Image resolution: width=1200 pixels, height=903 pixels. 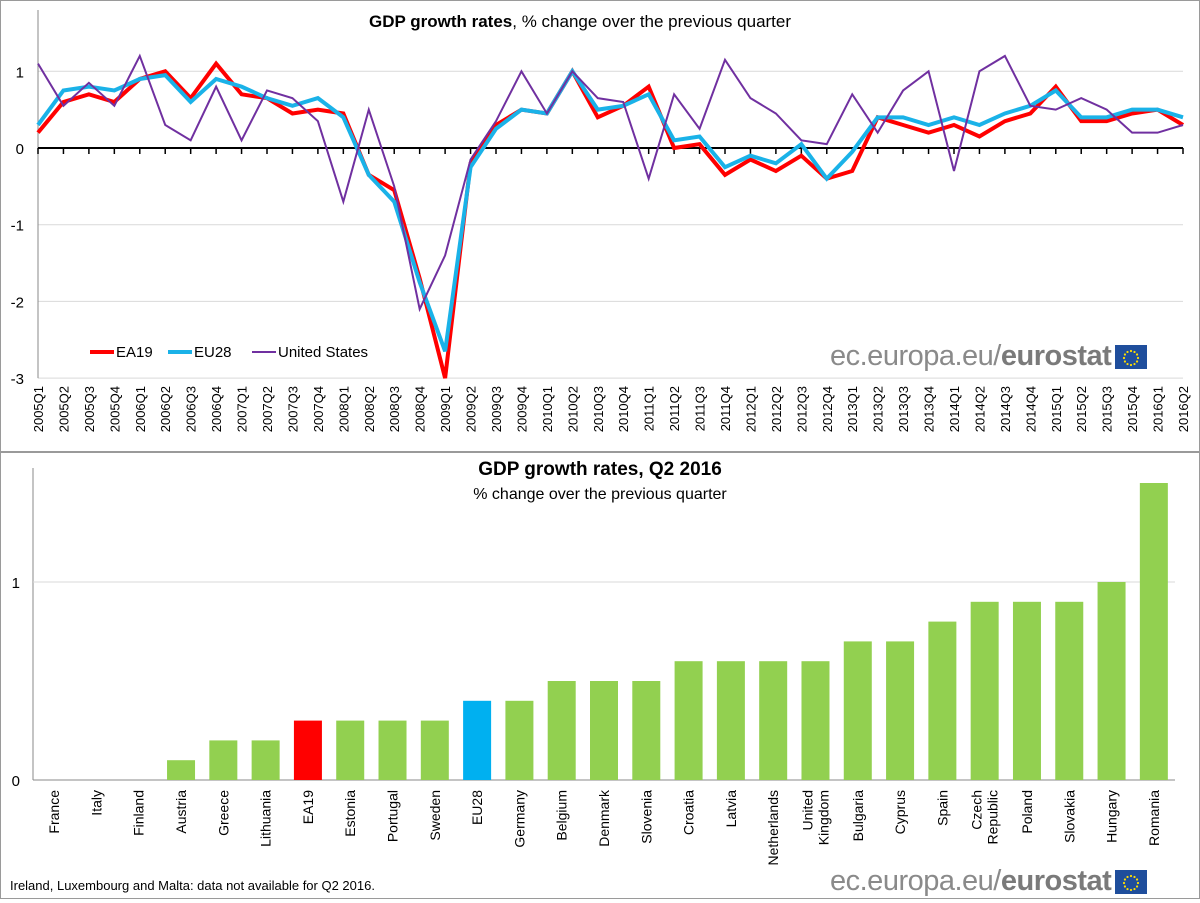 I want to click on title-bold: GDP growth rates, so click(x=440, y=21).